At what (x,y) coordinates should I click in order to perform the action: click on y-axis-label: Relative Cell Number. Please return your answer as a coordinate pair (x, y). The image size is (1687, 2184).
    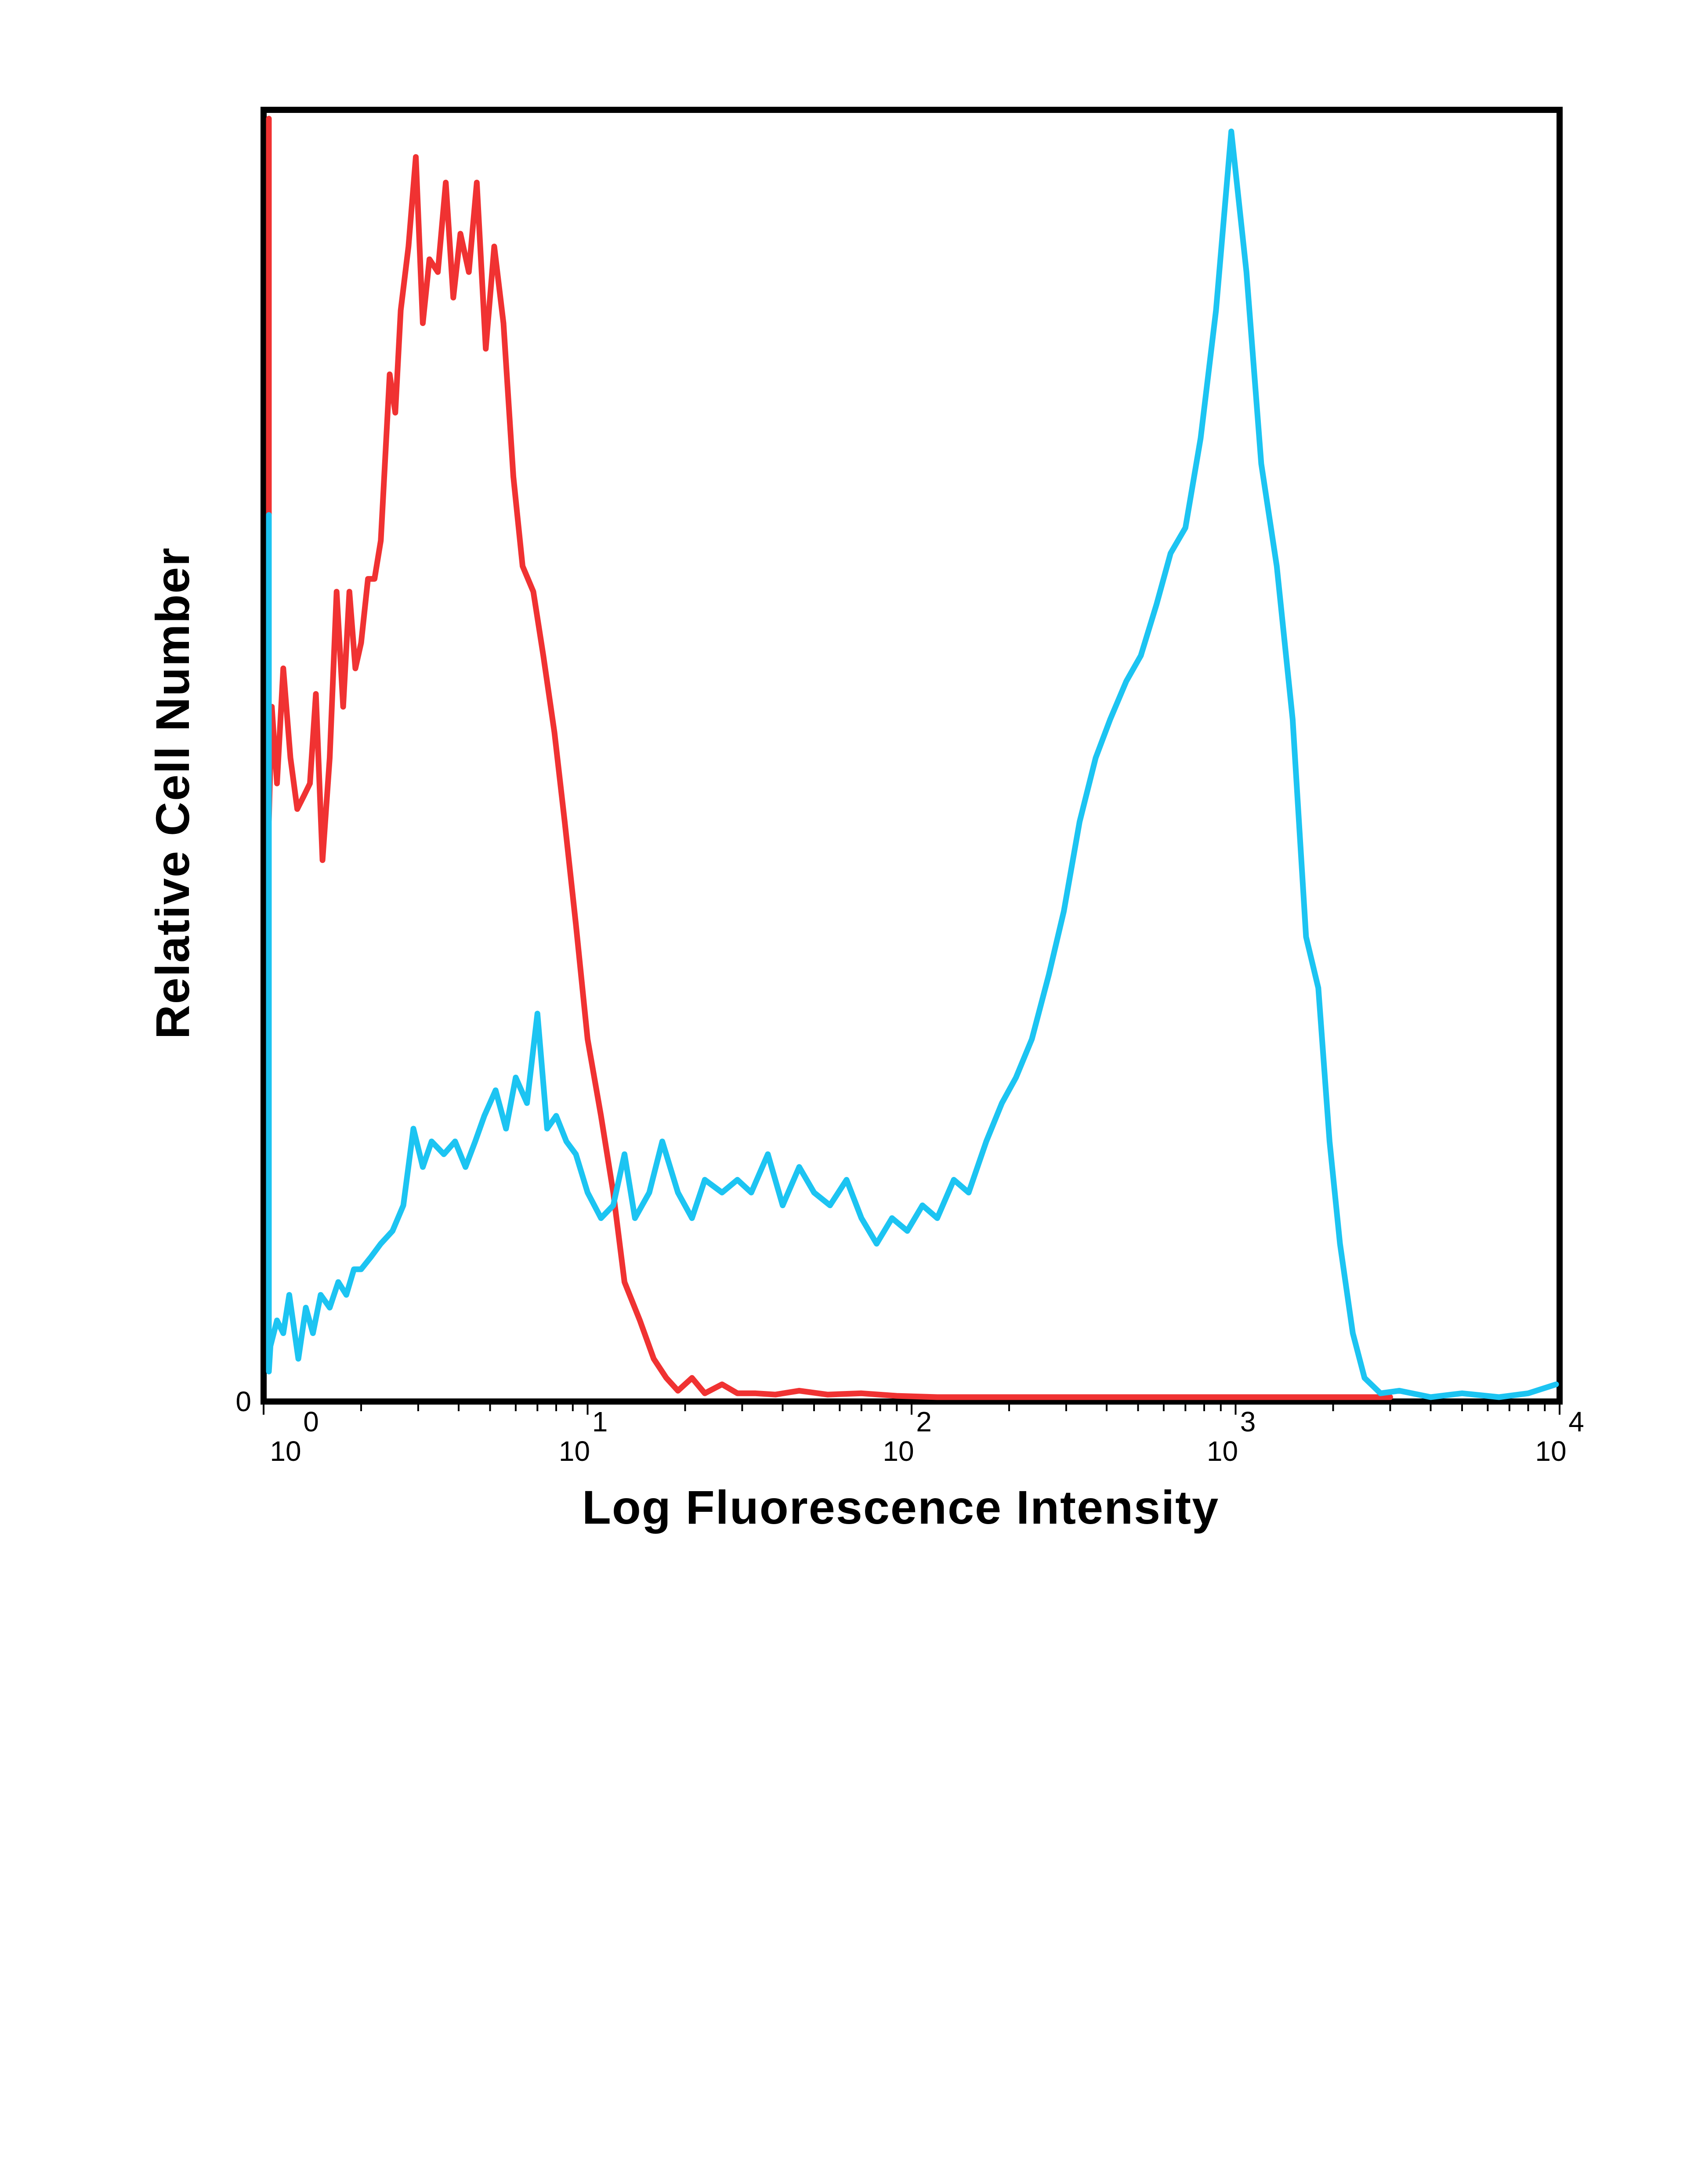
    Looking at the image, I should click on (172, 793).